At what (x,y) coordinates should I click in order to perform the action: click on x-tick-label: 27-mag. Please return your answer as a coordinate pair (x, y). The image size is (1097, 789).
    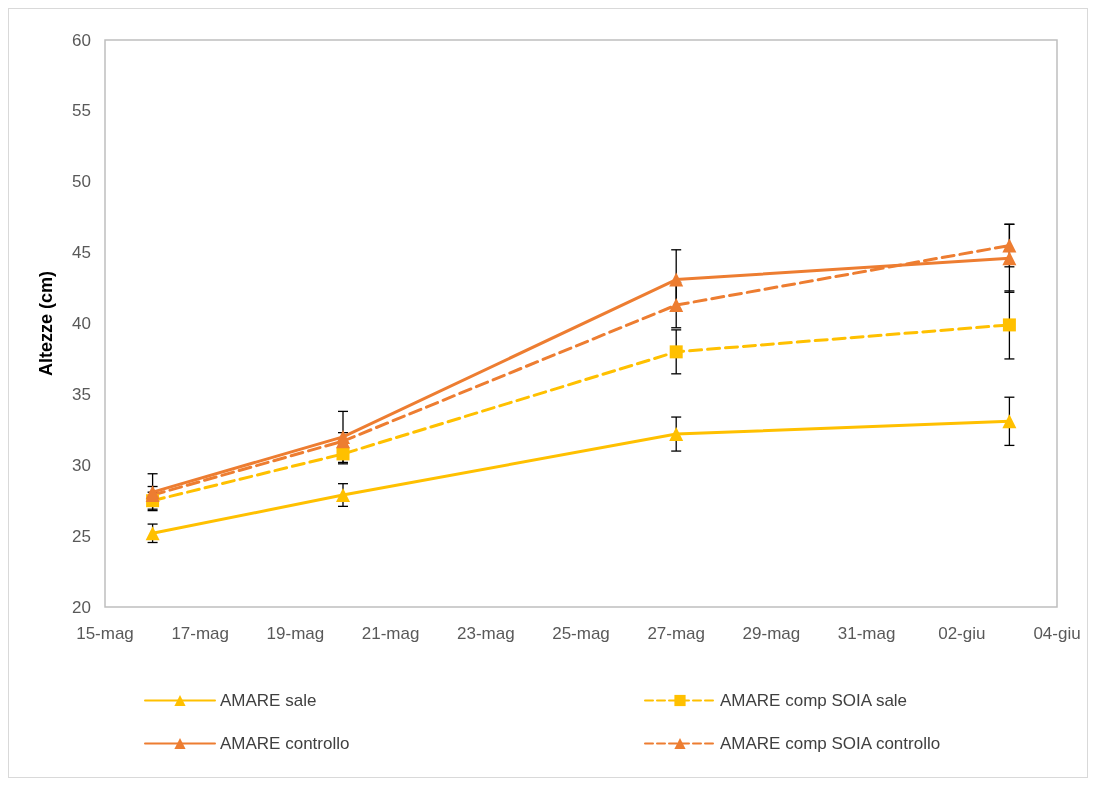
    Looking at the image, I should click on (676, 633).